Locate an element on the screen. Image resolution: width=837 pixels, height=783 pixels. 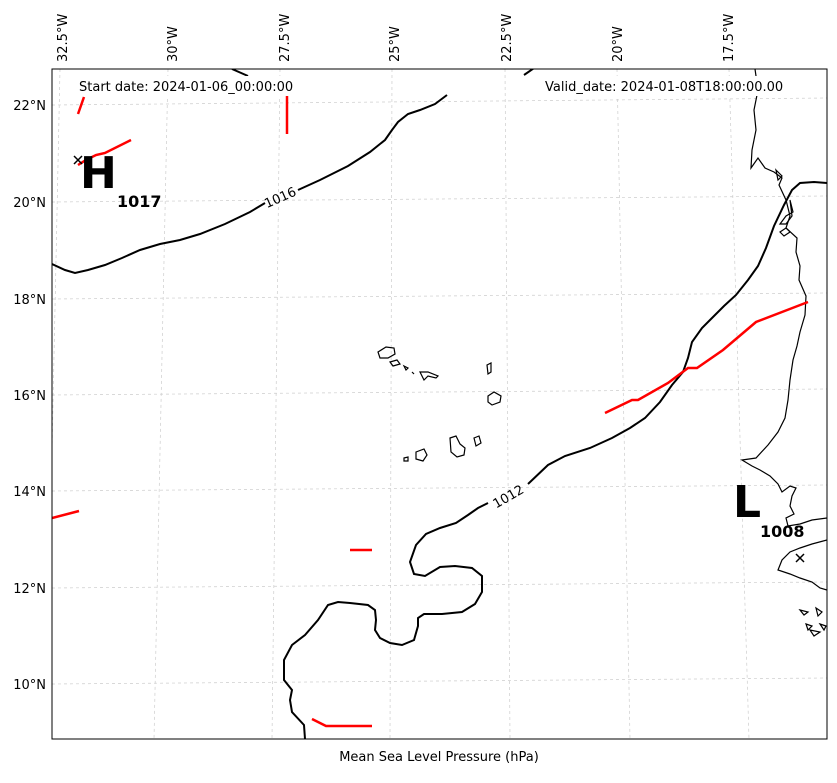
island-sal is located at coordinates (489, 369).